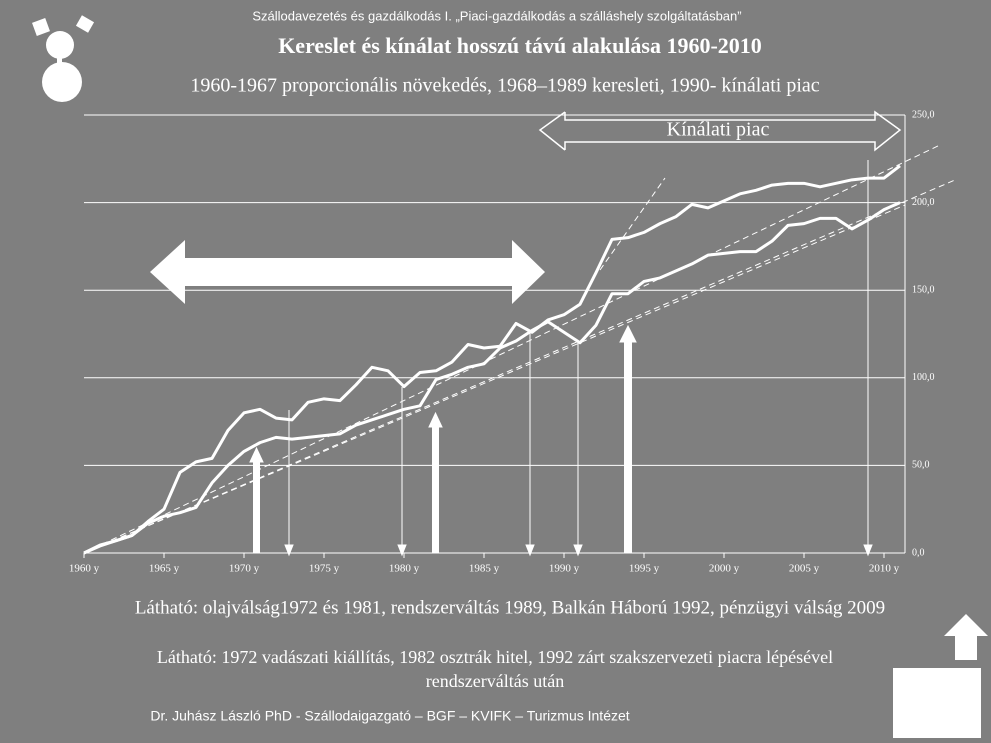 The height and width of the screenshot is (743, 991). What do you see at coordinates (324, 569) in the screenshot?
I see `x-tick-label: 1975 y` at bounding box center [324, 569].